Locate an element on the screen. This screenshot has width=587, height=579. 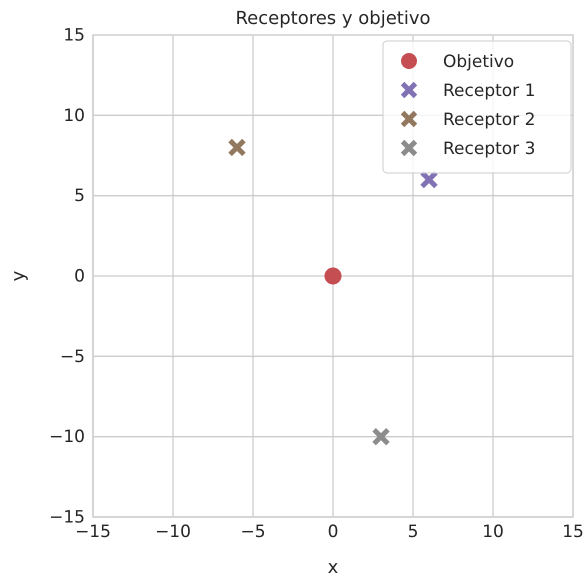
x-tick-label: 15 is located at coordinates (573, 532).